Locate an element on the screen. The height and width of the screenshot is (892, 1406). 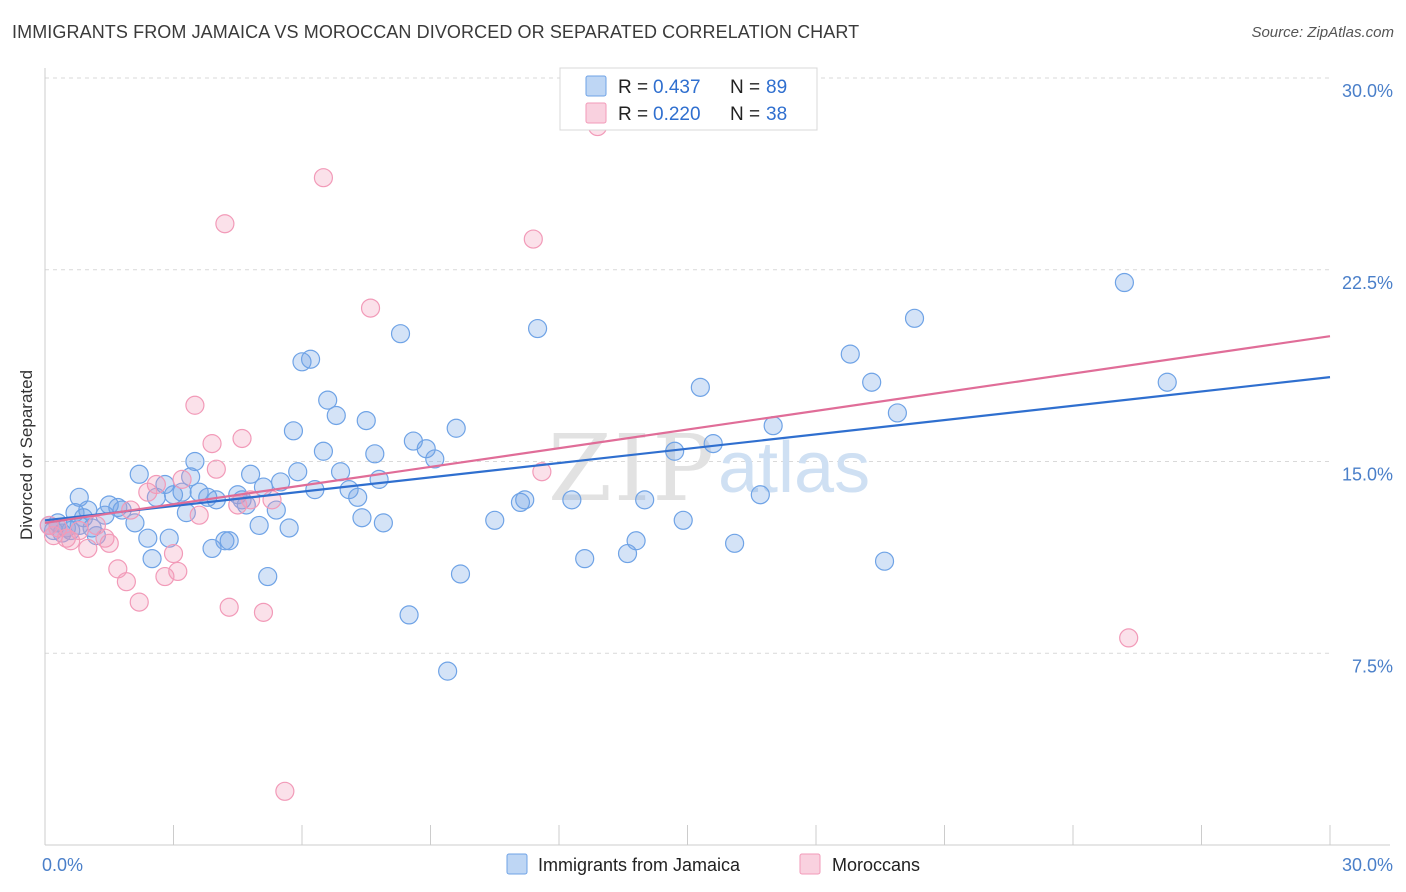
bottom-legend: Immigrants from Jamaica Moroccans is located at coordinates (713, 864).